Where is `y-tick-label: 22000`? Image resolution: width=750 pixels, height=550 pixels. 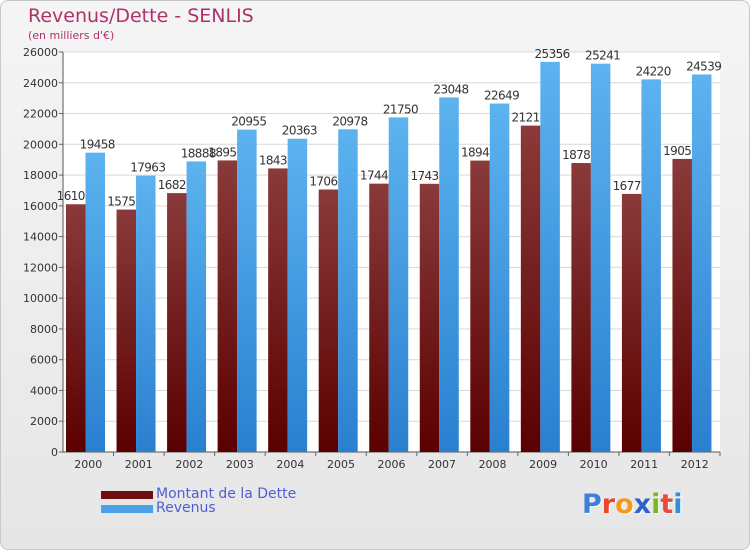 y-tick-label: 22000 is located at coordinates (40, 114).